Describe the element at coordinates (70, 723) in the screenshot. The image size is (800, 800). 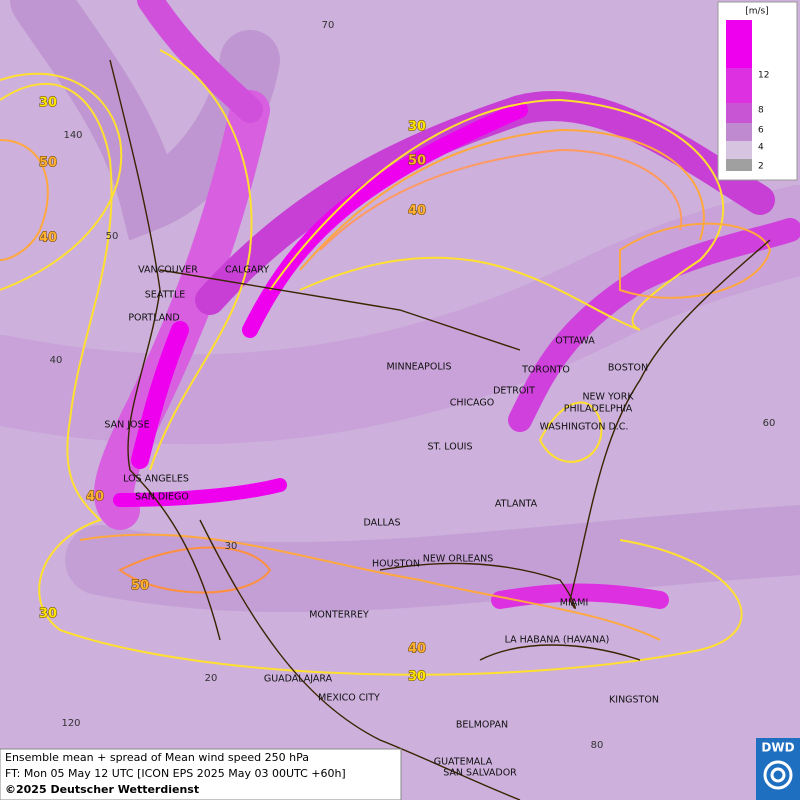
I see `grid-label: 120` at that location.